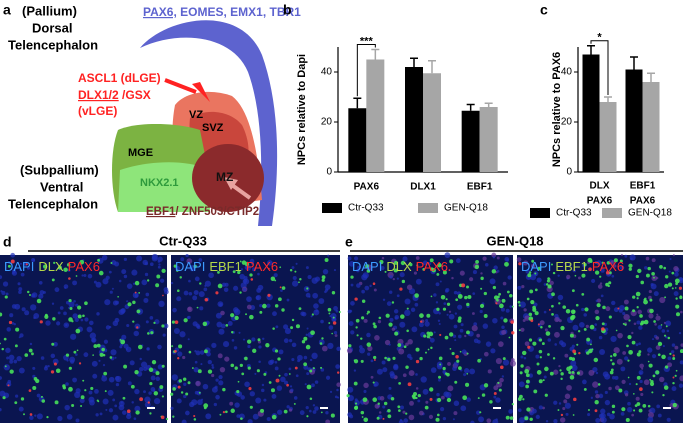 The width and height of the screenshot is (683, 423). What do you see at coordinates (599, 38) in the screenshot?
I see `significance-label: *` at bounding box center [599, 38].